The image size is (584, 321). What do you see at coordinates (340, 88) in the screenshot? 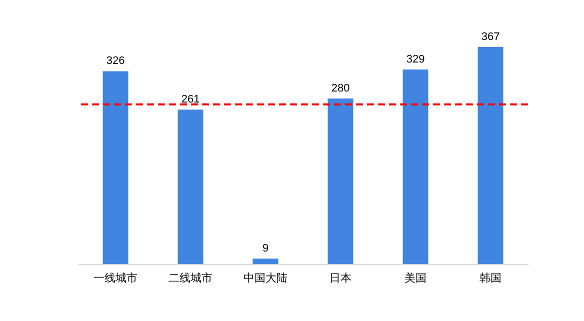
I see `data-label: 280` at bounding box center [340, 88].